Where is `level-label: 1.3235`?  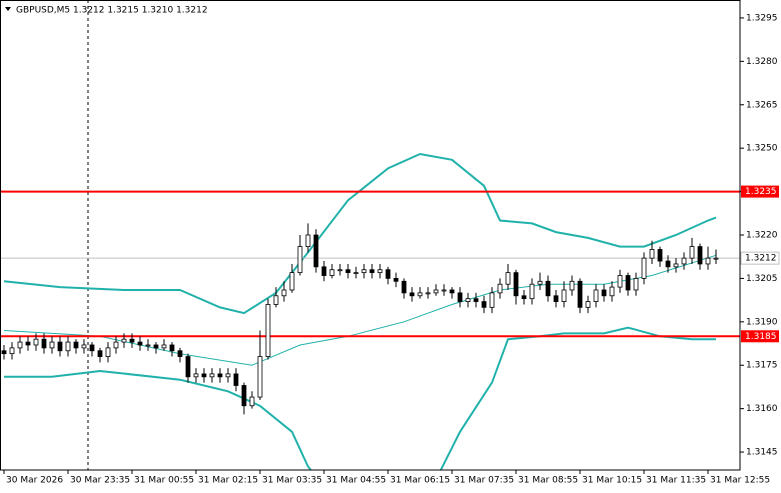
level-label: 1.3235 is located at coordinates (761, 192).